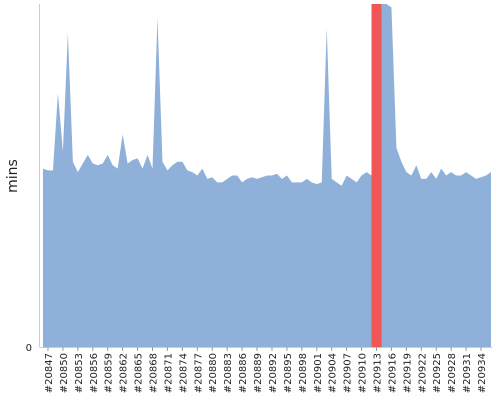 This screenshot has height=400, width=500. Describe the element at coordinates (109, 373) in the screenshot. I see `x-tick-label: #20859` at that location.